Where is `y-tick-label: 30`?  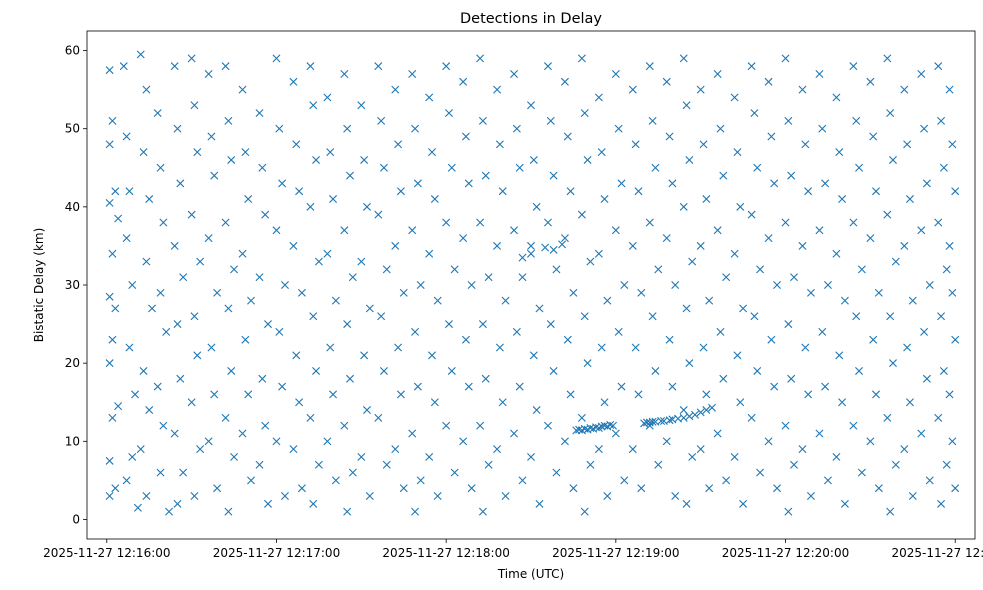
y-tick-label: 30 is located at coordinates (72, 285).